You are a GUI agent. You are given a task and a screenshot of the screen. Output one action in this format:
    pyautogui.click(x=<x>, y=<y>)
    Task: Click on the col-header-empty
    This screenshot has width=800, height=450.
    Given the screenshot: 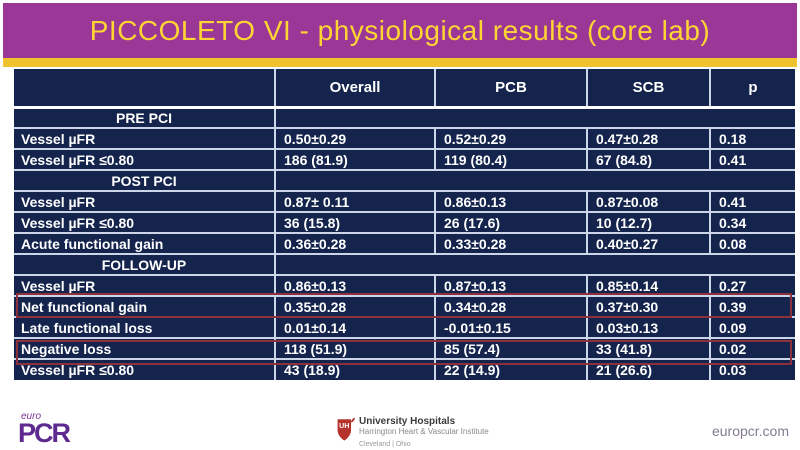 What is the action you would take?
    pyautogui.click(x=145, y=89)
    